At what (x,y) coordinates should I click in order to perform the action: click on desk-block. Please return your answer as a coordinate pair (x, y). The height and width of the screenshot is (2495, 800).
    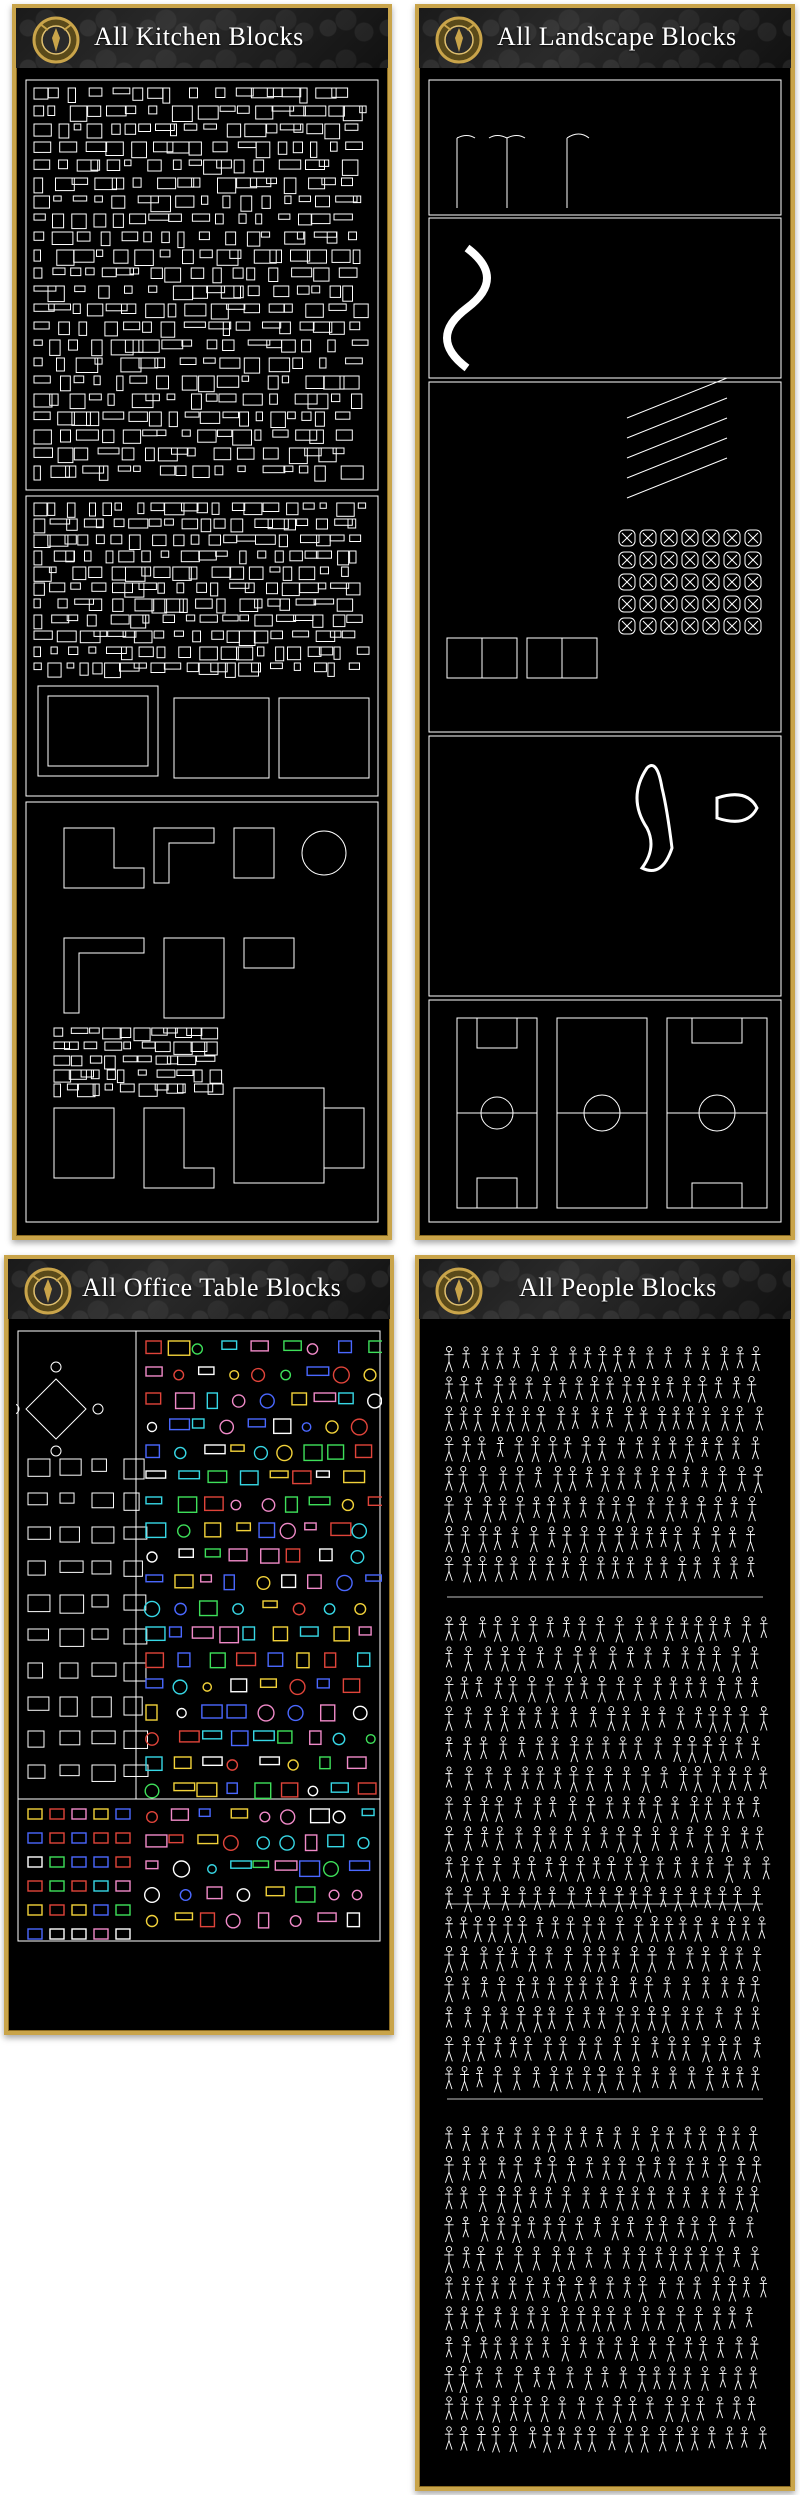
    Looking at the image, I should click on (72, 1604).